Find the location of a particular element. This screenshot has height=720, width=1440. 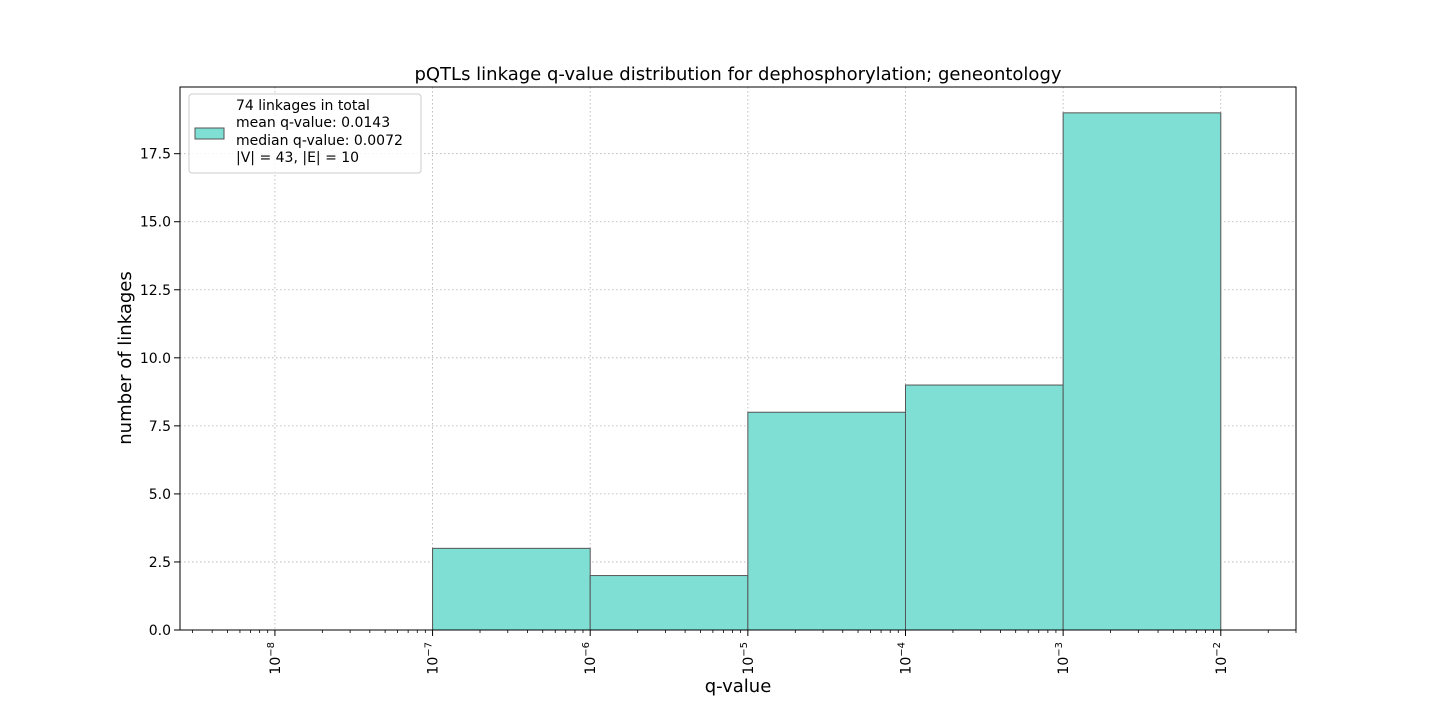

y-tick-label: 0.0 is located at coordinates (160, 631).